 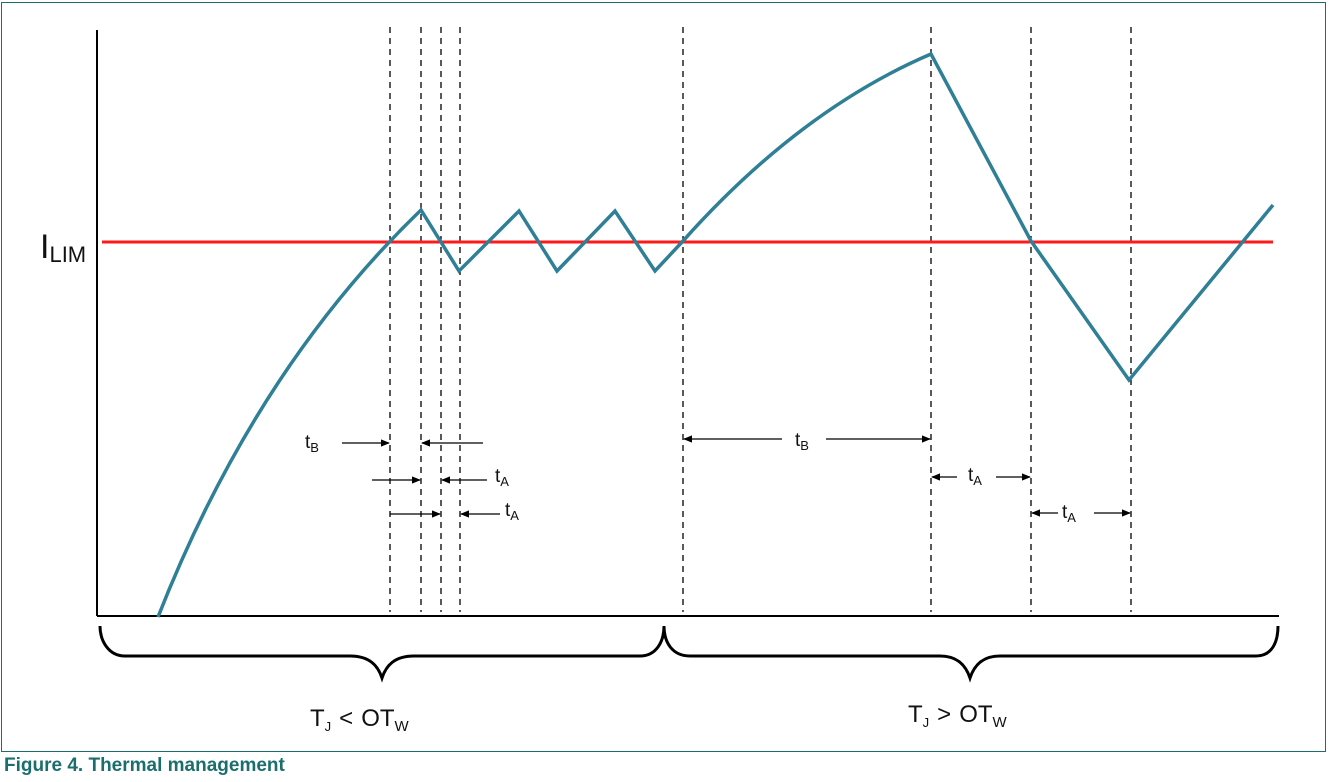 What do you see at coordinates (512, 511) in the screenshot?
I see `ta-label-2: tA` at bounding box center [512, 511].